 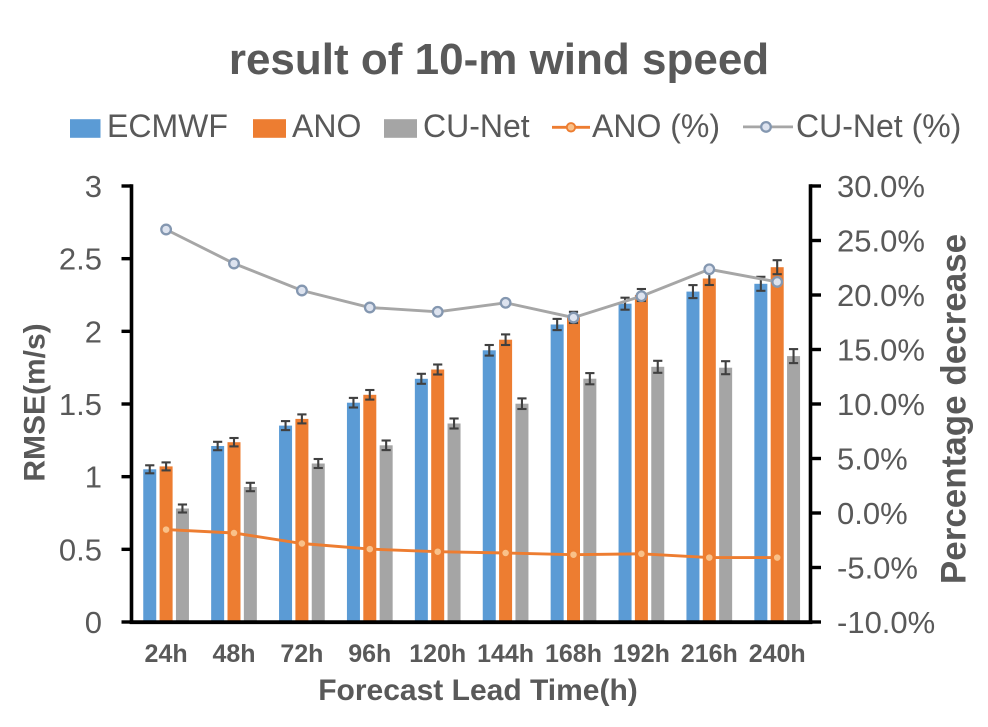 What do you see at coordinates (93, 186) in the screenshot?
I see `svg-text: 3` at bounding box center [93, 186].